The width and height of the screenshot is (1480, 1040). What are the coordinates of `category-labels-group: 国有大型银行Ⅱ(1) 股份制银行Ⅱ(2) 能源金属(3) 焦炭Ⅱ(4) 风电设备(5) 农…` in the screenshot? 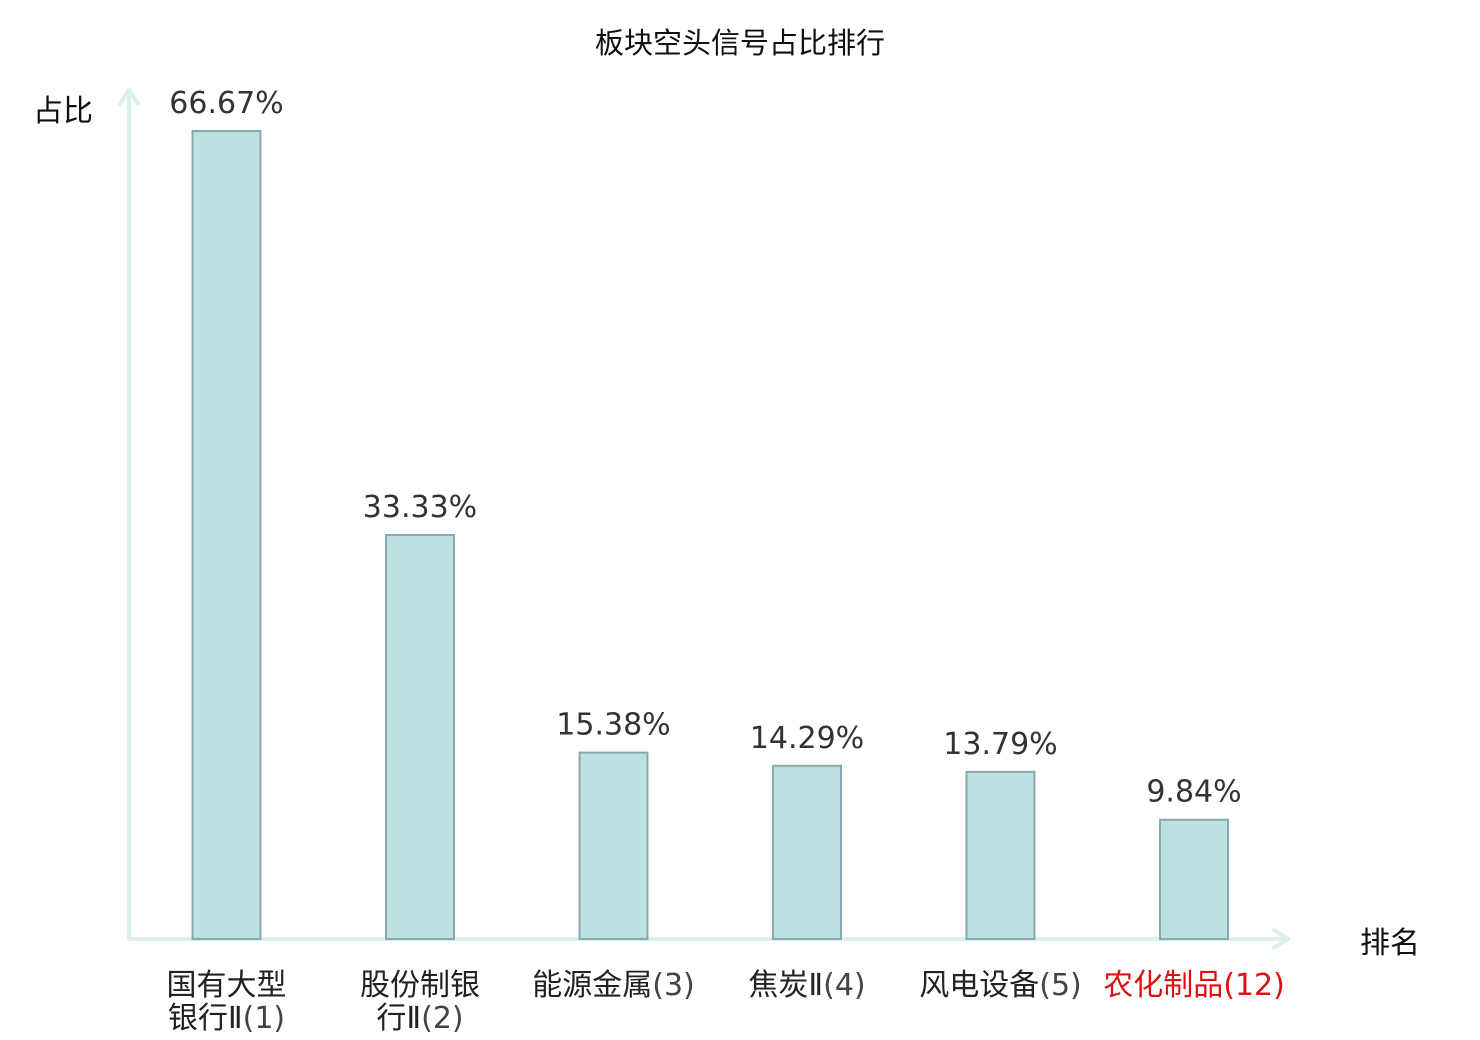 It's located at (726, 1002).